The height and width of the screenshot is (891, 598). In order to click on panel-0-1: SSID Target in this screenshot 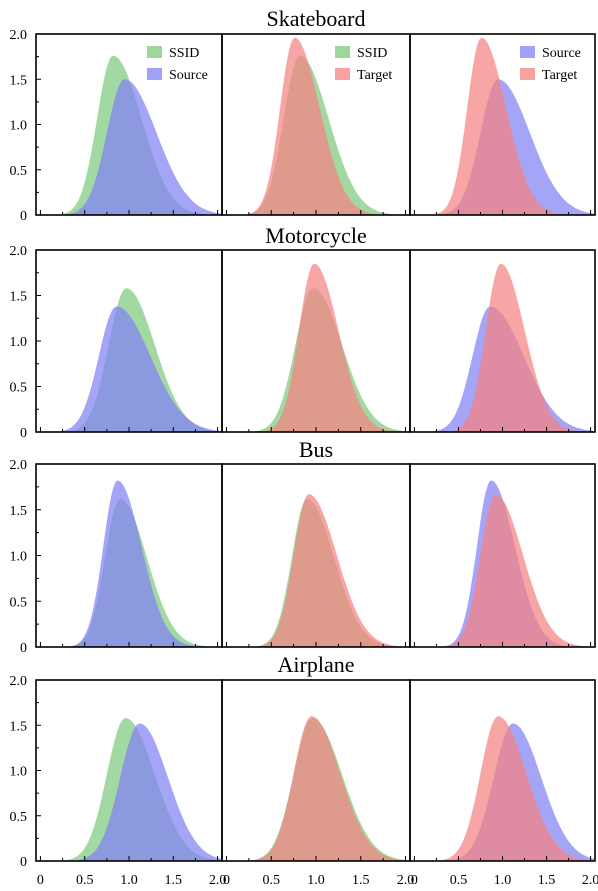, I will do `click(316, 124)`.